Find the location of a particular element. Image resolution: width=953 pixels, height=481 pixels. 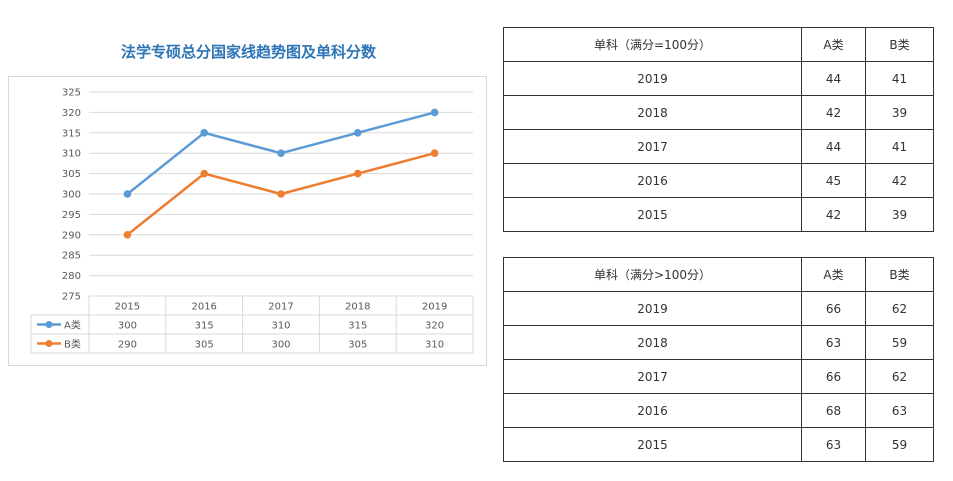

table-row: 2019 44 41 is located at coordinates (718, 78).